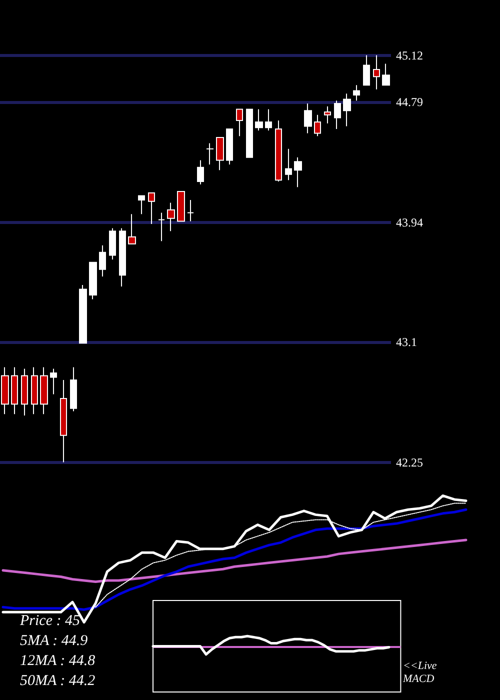 Image resolution: width=500 pixels, height=700 pixels. What do you see at coordinates (420, 673) in the screenshot?
I see `text: <<Live MACD` at bounding box center [420, 673].